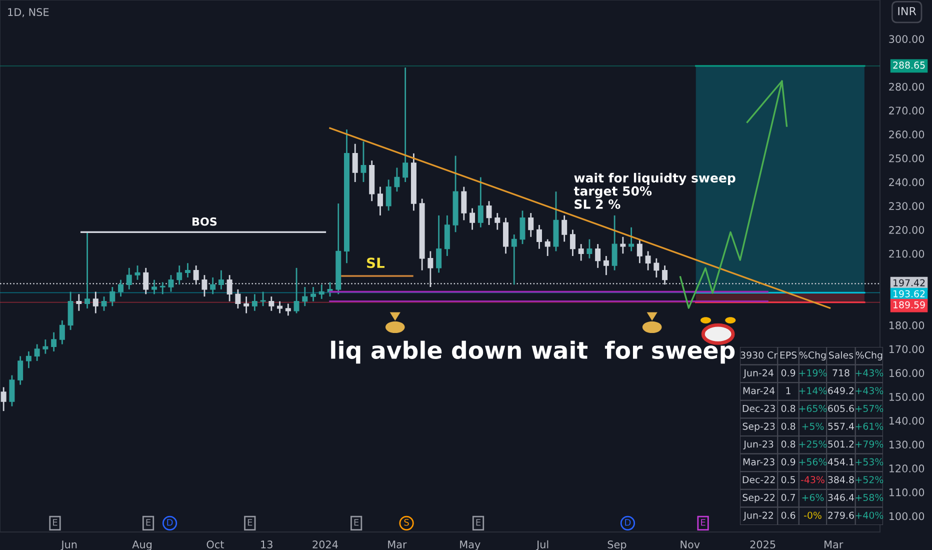 This screenshot has height=550, width=932. Describe the element at coordinates (906, 373) in the screenshot. I see `y-tick-label: 160.00` at that location.